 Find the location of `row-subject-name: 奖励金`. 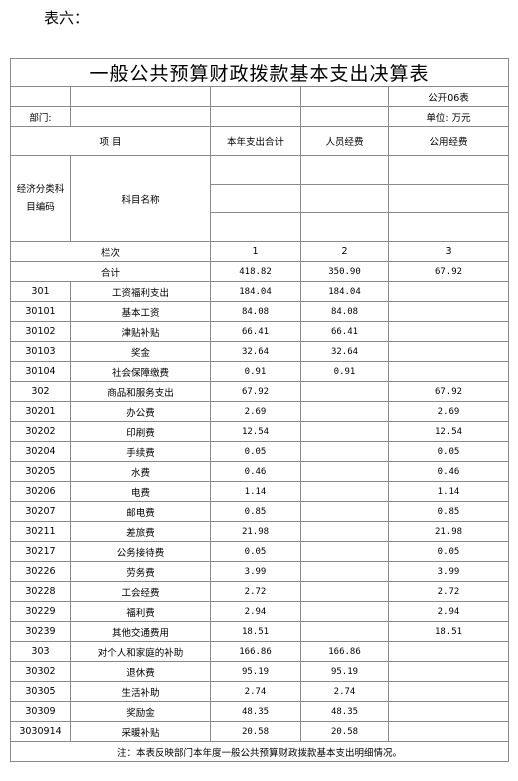

row-subject-name: 奖励金 is located at coordinates (140, 711).